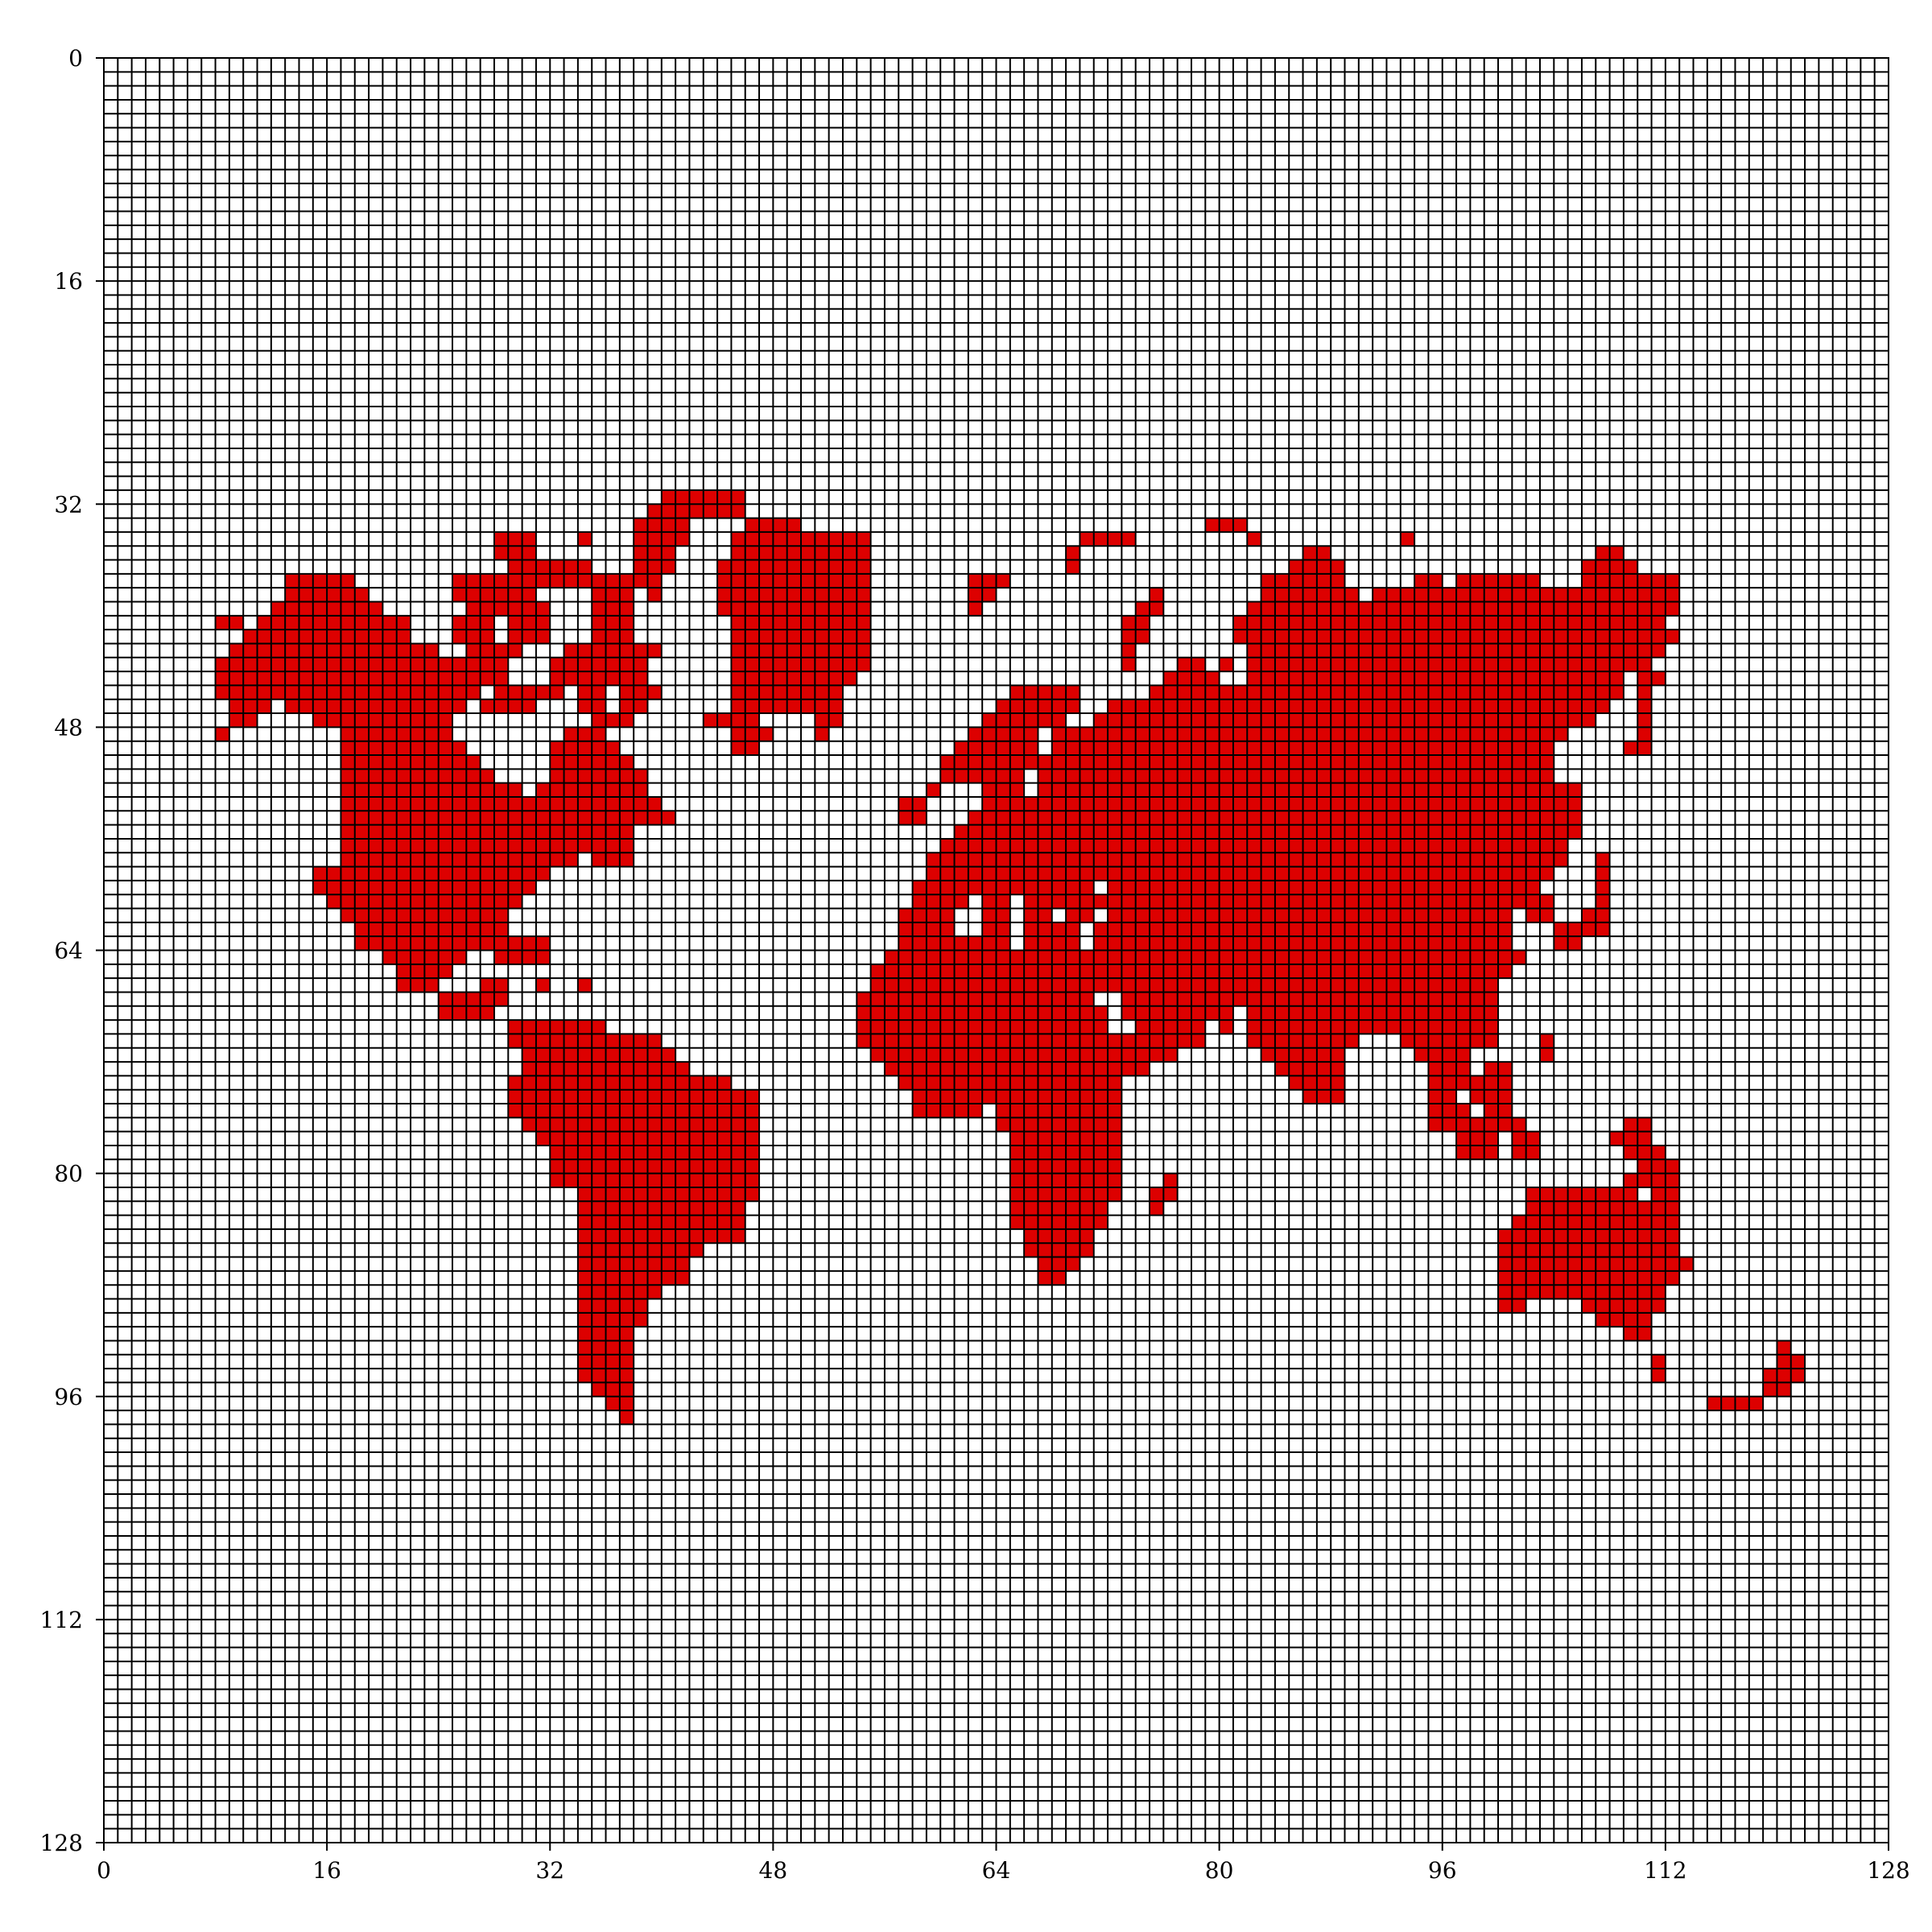  Describe the element at coordinates (1003, 1863) in the screenshot. I see `x-axis: 0 16 32 48 64 80 96 112 128` at that location.